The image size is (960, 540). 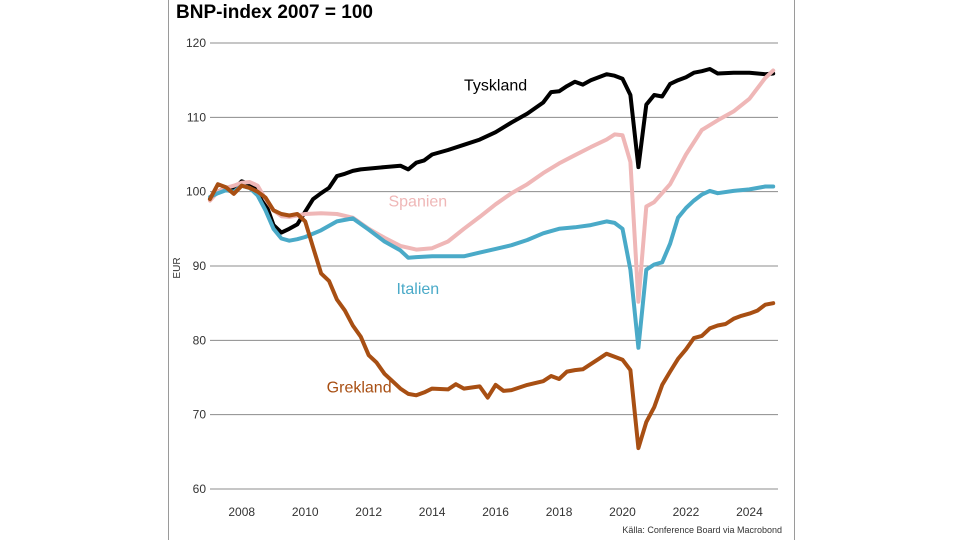 What do you see at coordinates (177, 267) in the screenshot?
I see `y-axis-label: EUR` at bounding box center [177, 267].